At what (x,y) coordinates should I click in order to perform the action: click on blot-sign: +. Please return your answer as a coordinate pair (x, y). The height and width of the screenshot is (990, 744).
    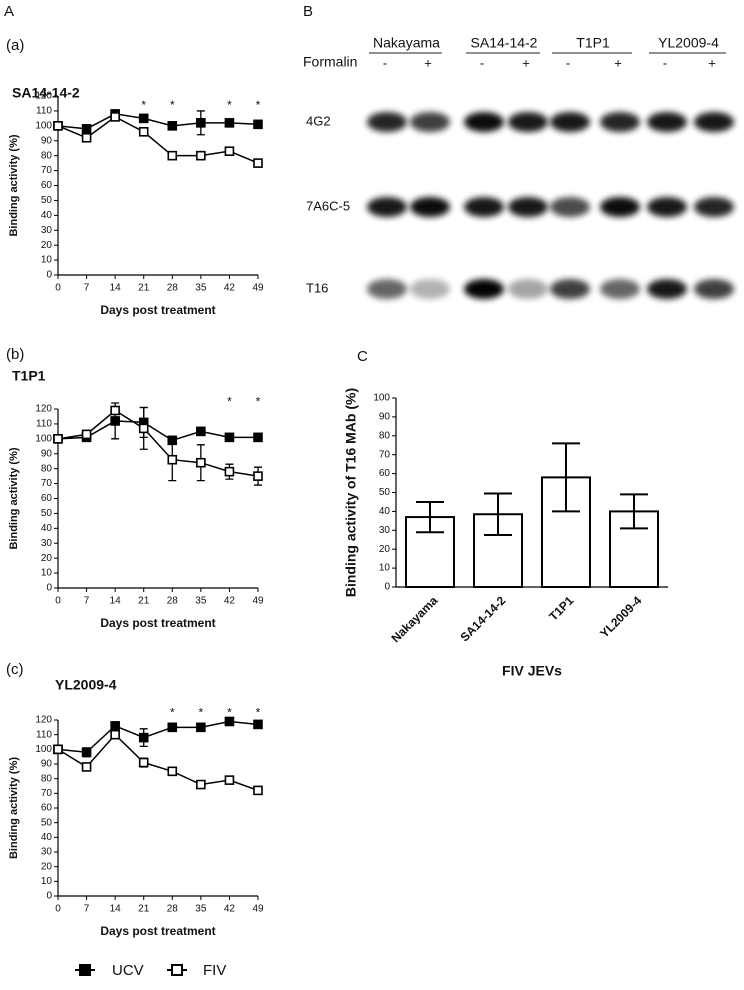
    Looking at the image, I should click on (526, 62).